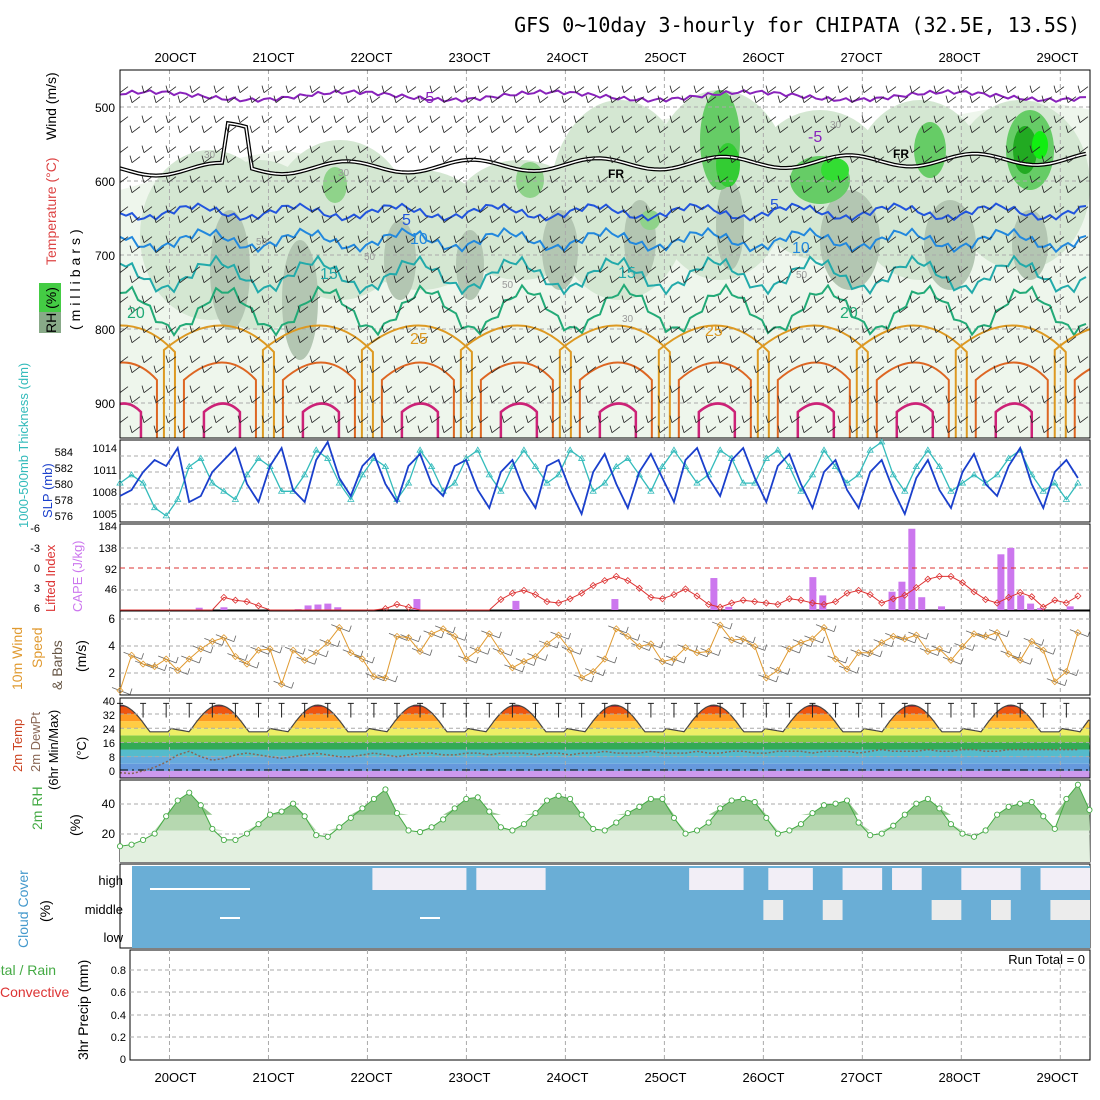 This screenshot has width=1100, height=1100. I want to click on rh-shade-green, so click(335, 185).